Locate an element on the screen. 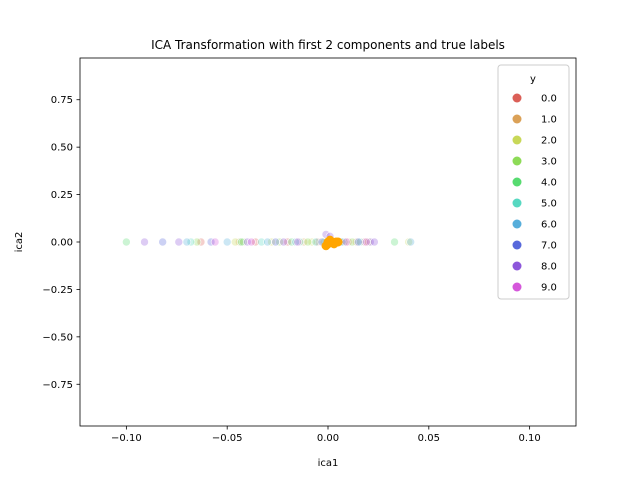 The height and width of the screenshot is (480, 640). highlight-points is located at coordinates (332, 243).